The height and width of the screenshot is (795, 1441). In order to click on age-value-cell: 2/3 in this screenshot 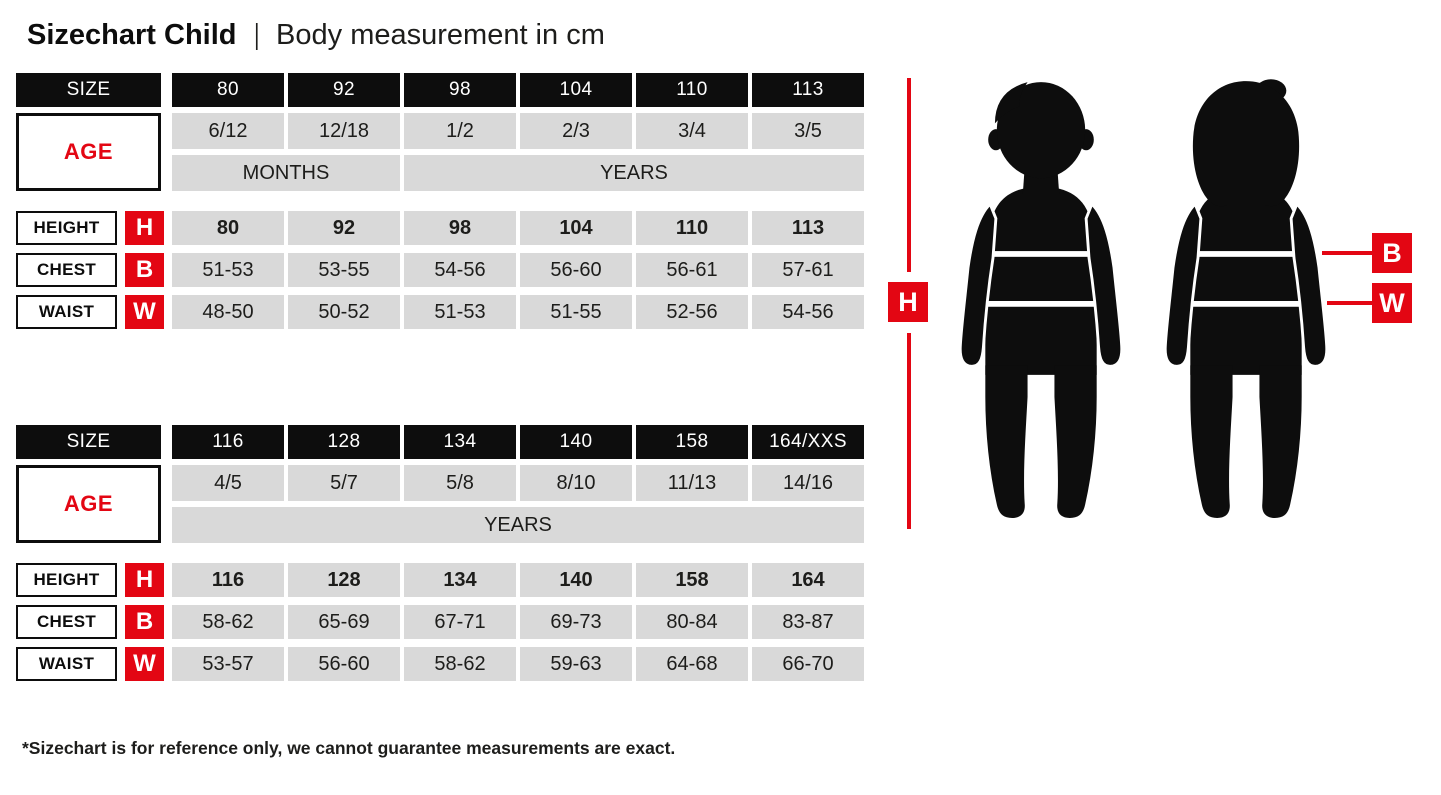, I will do `click(576, 131)`.